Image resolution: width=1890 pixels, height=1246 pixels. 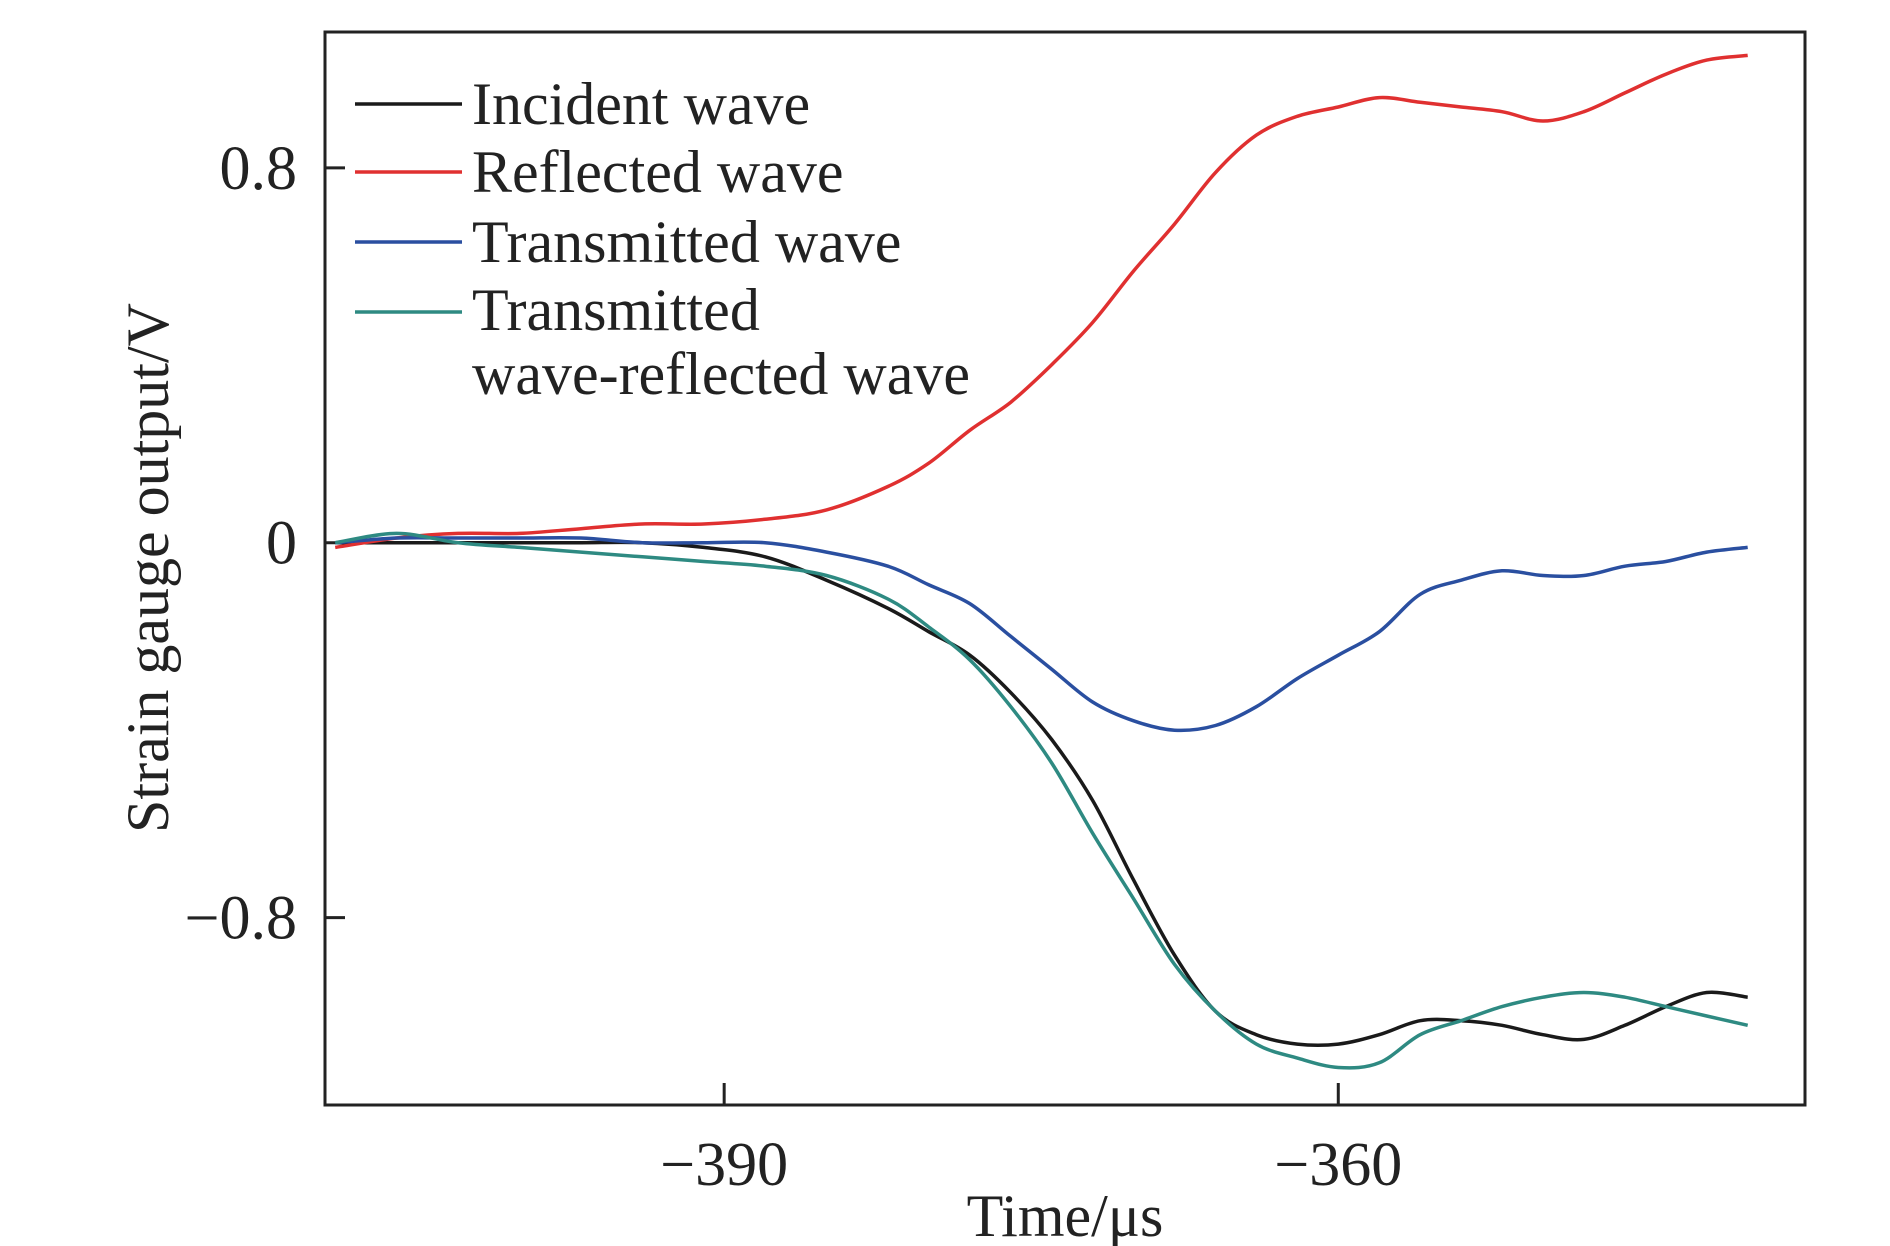 I want to click on y-tick-label: −0.8, so click(x=241, y=919).